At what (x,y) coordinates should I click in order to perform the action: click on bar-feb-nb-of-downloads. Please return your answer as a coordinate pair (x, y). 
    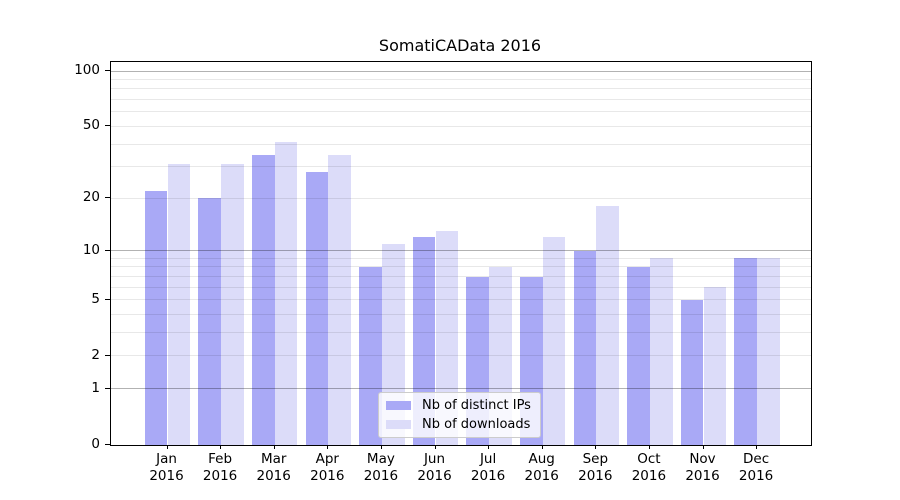
    Looking at the image, I should click on (232, 304).